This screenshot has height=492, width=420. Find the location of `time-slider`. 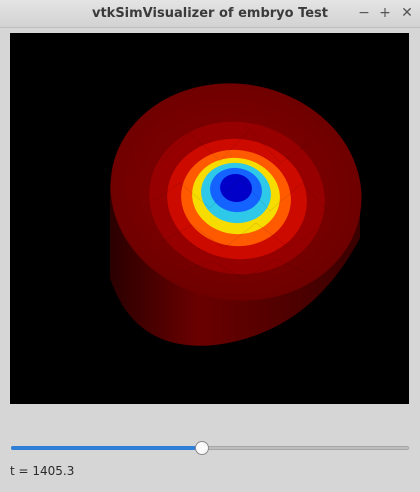

time-slider is located at coordinates (210, 449).